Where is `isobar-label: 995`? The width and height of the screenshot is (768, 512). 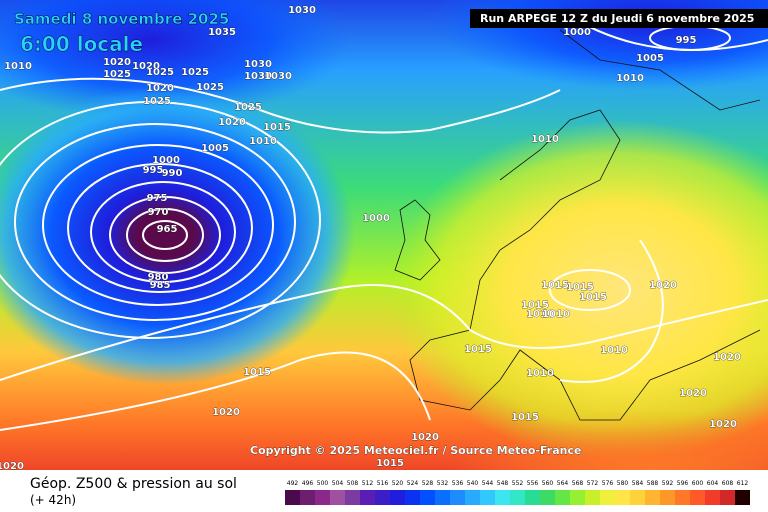
isobar-label: 995 is located at coordinates (153, 170).